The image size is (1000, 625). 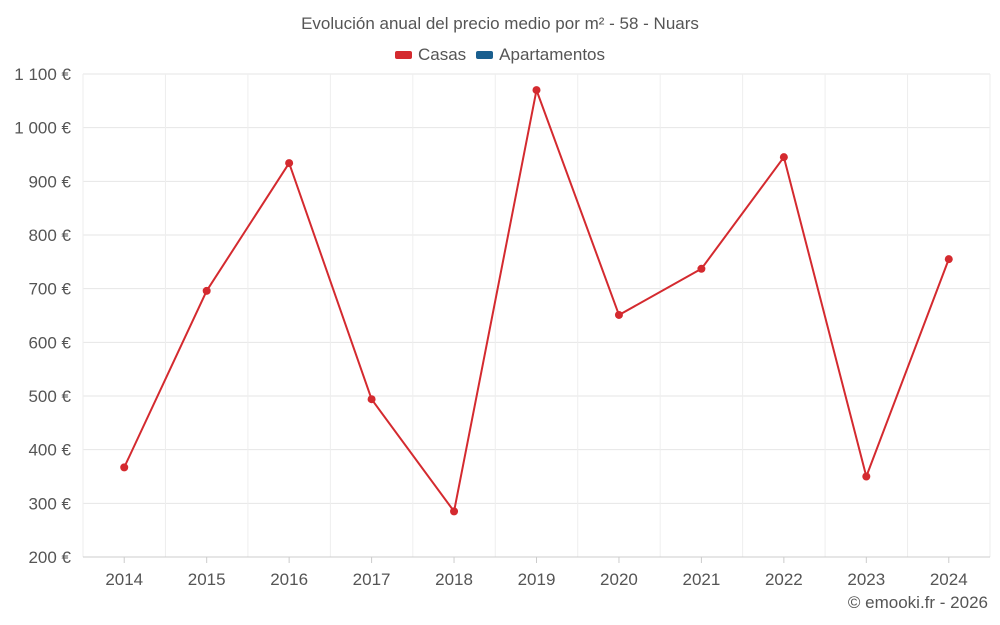 What do you see at coordinates (49, 181) in the screenshot?
I see `y-tick-label: 900 €` at bounding box center [49, 181].